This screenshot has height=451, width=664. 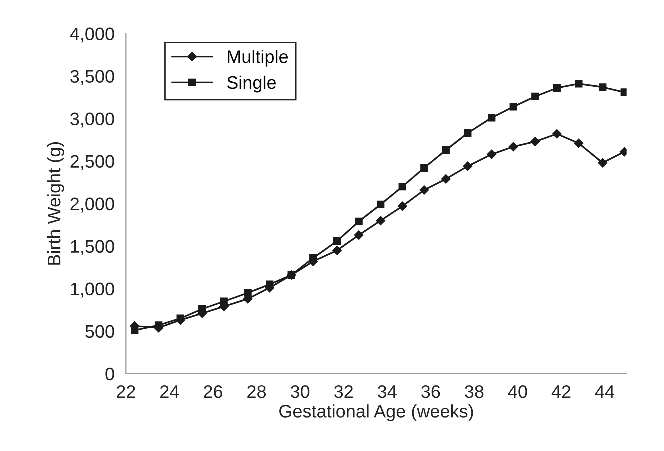 What do you see at coordinates (258, 58) in the screenshot?
I see `legend-label: Multiple` at bounding box center [258, 58].